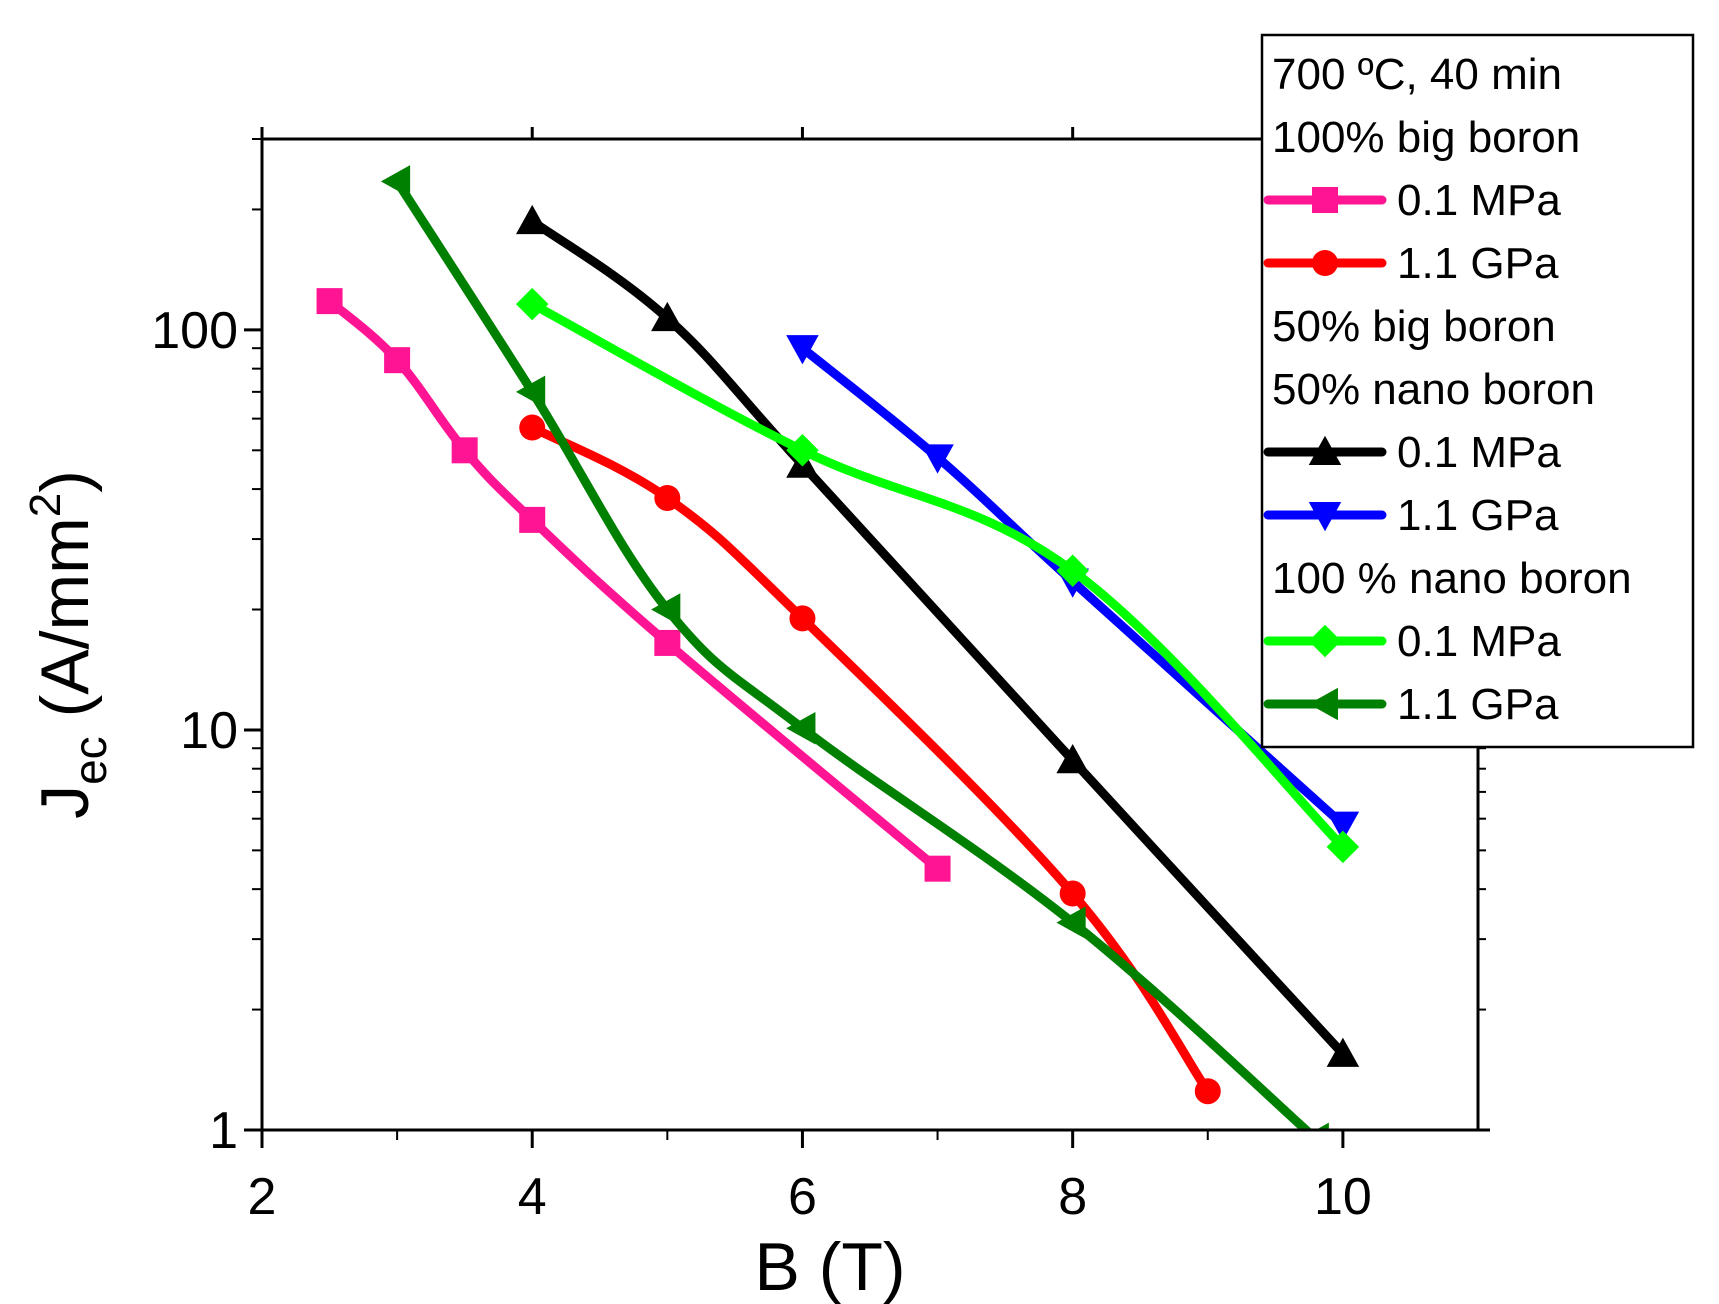  I want to click on x-tick-label: 4, so click(532, 1197).